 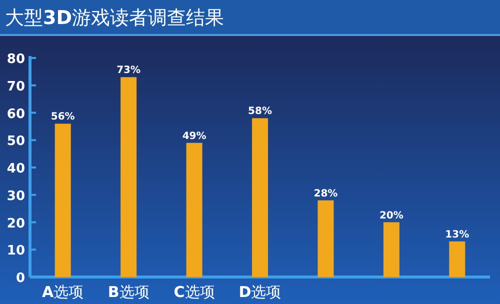 What do you see at coordinates (114, 18) in the screenshot?
I see `chart-title: 大型3D游戏读者调查结果` at bounding box center [114, 18].